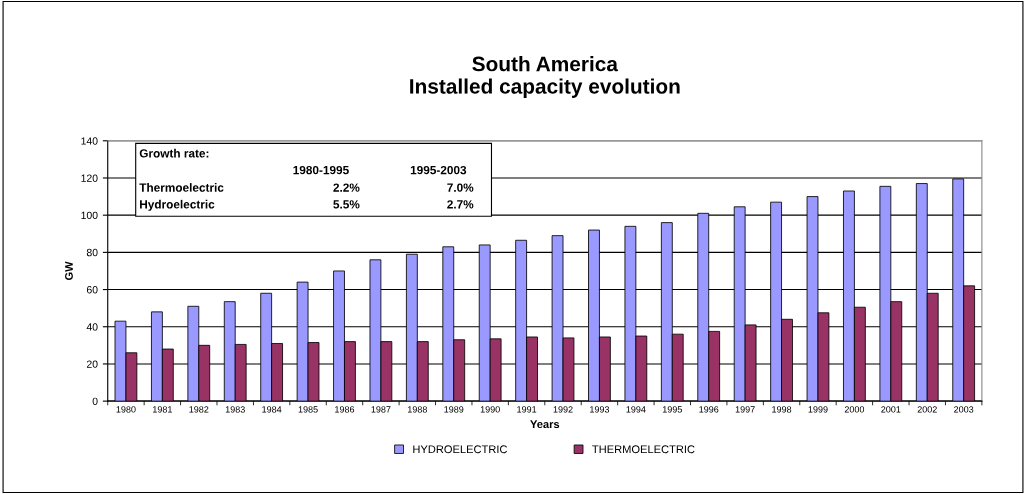 This screenshot has height=494, width=1026. Describe the element at coordinates (745, 409) in the screenshot. I see `x-tick-label: 1997` at that location.